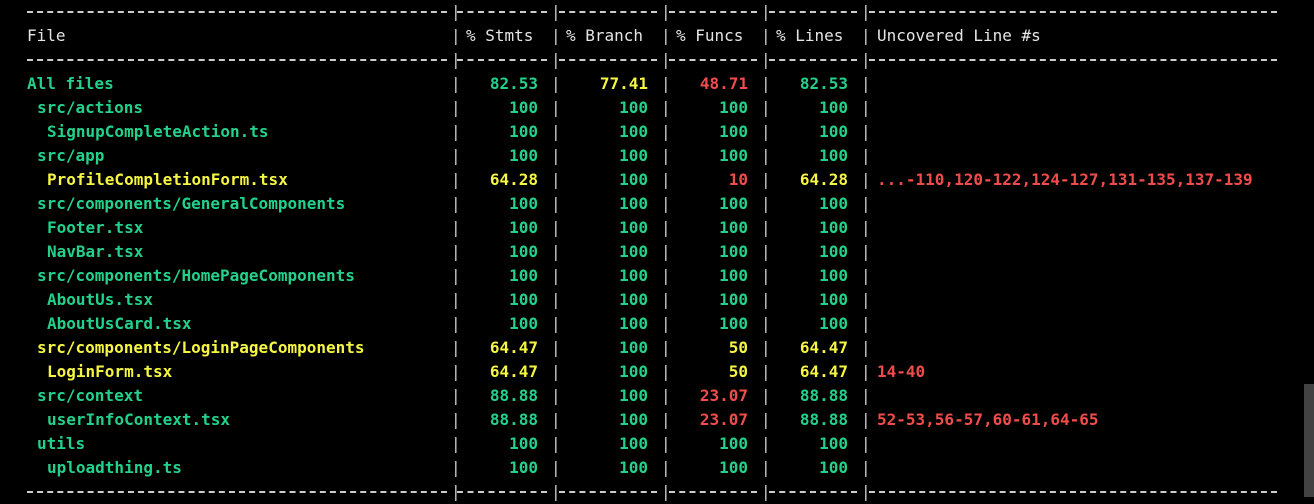 The image size is (1314, 504). I want to click on row-funcs: 23.07, so click(723, 419).